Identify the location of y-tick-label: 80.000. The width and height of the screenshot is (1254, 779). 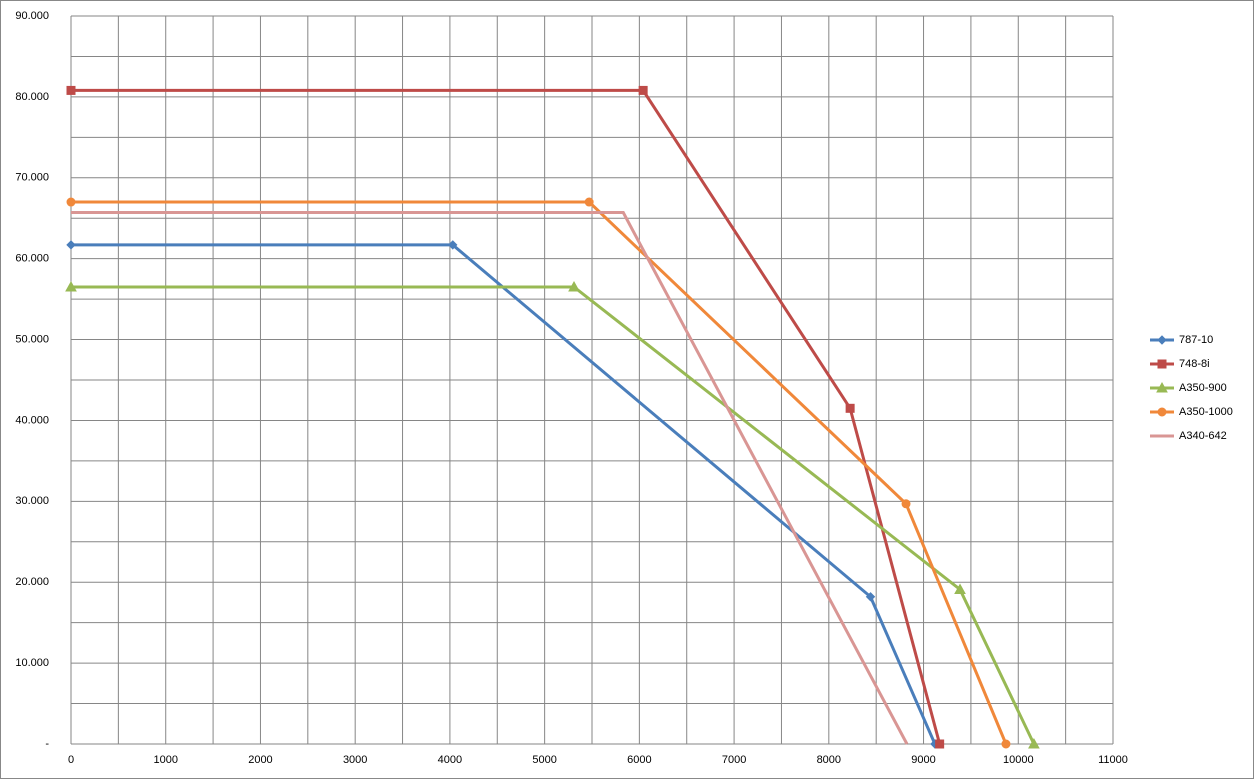
(32, 97).